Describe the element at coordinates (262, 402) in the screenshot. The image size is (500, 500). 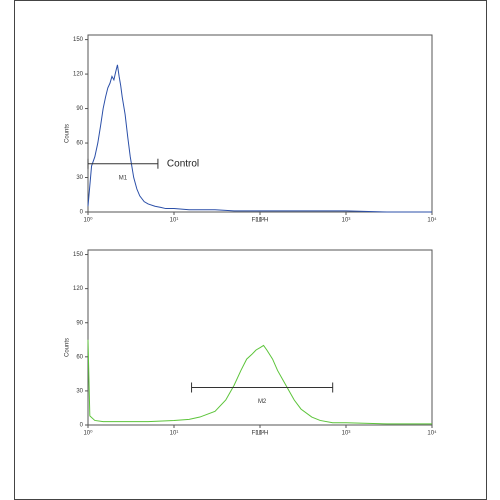
I see `gate-label: M2` at that location.